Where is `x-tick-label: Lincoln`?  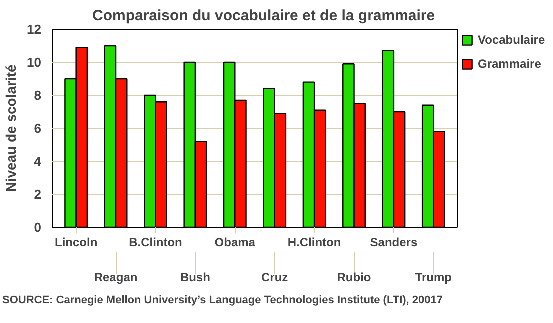 x-tick-label: Lincoln is located at coordinates (76, 243).